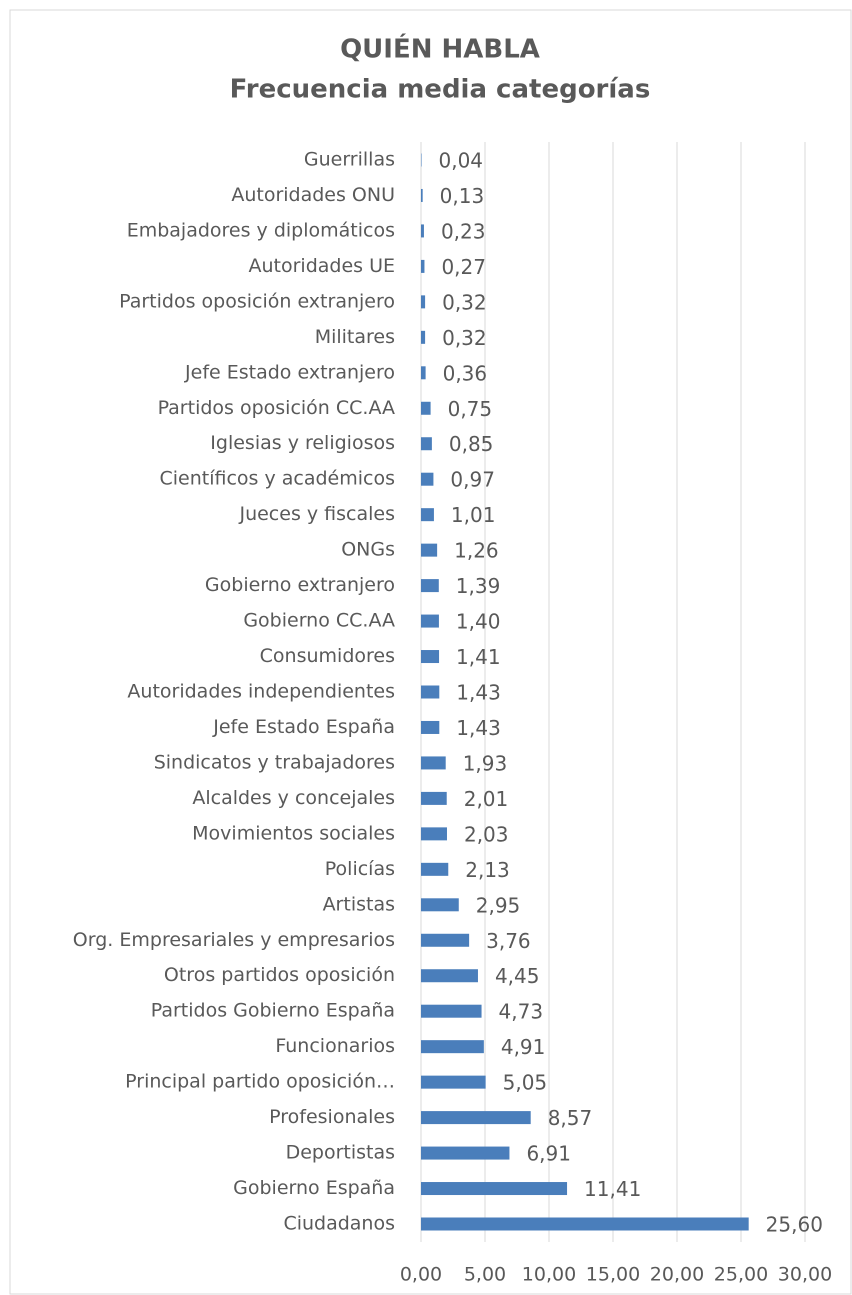 This screenshot has height=1295, width=852. Describe the element at coordinates (327, 656) in the screenshot. I see `y-tick-label: Consumidores` at that location.